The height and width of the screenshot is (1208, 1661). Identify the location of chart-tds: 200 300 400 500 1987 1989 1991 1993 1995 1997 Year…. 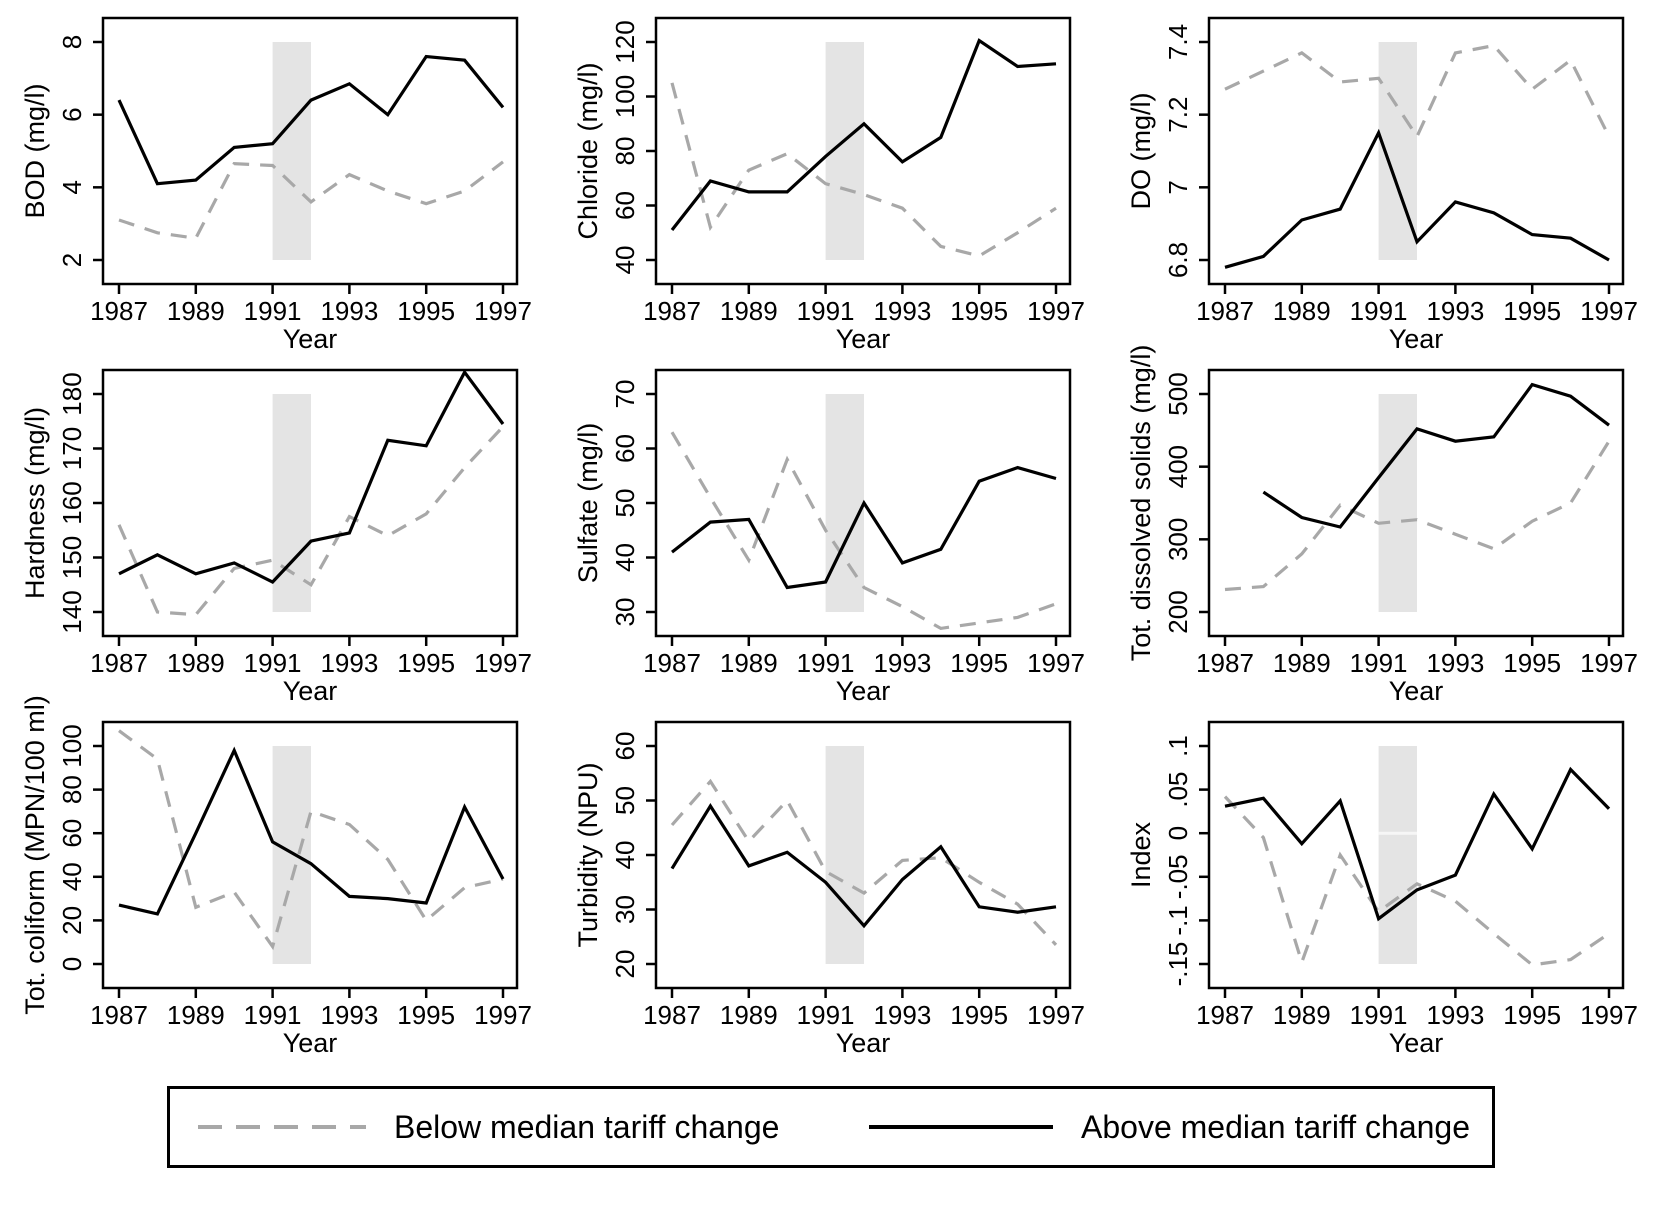
(1382, 525).